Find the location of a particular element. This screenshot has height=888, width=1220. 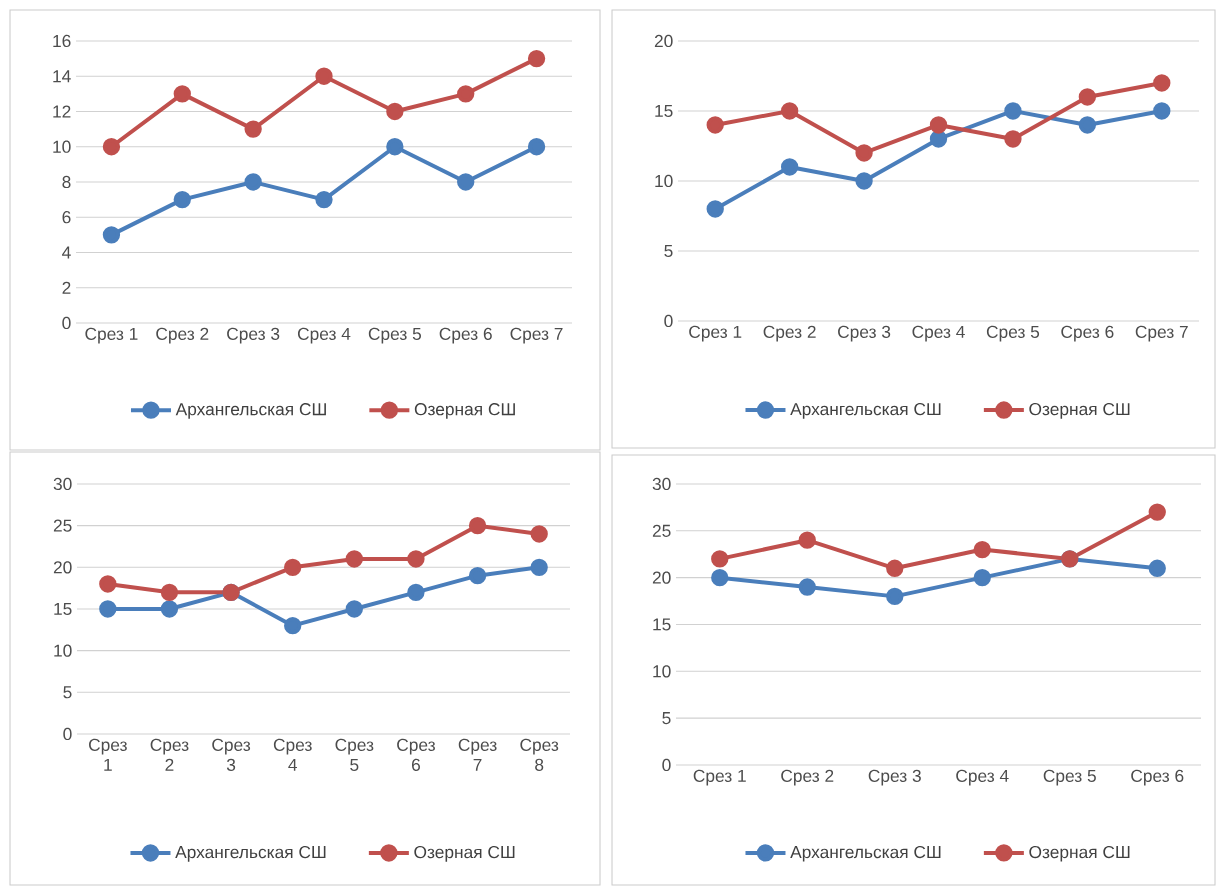

x-tick-label: Срез 8 is located at coordinates (539, 754).